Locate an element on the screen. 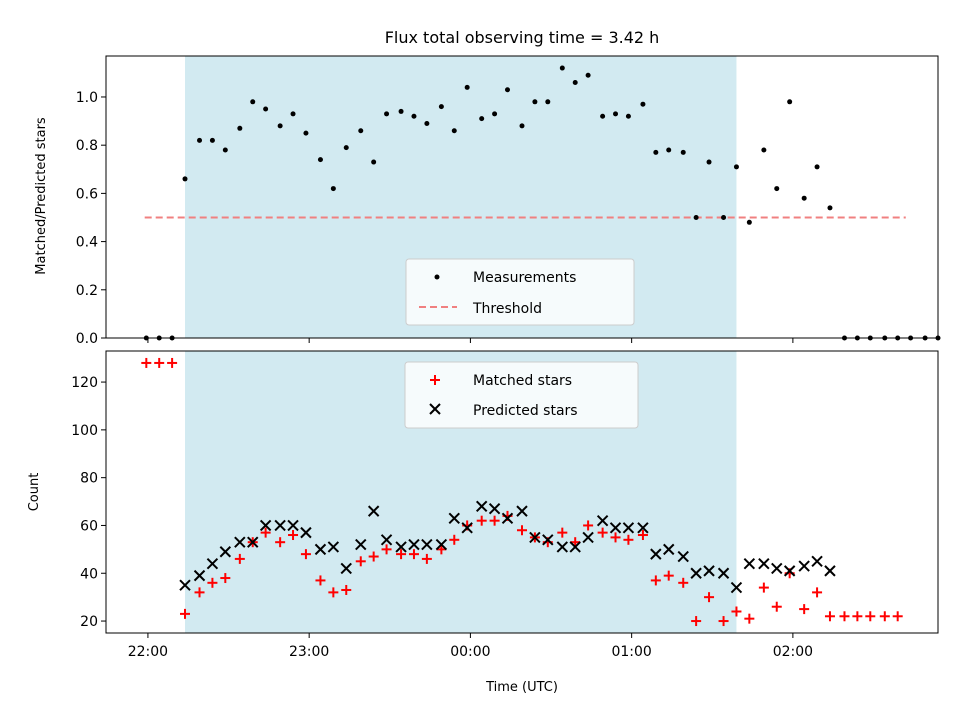 The width and height of the screenshot is (960, 720). x-tick-label: 01:00 is located at coordinates (631, 652).